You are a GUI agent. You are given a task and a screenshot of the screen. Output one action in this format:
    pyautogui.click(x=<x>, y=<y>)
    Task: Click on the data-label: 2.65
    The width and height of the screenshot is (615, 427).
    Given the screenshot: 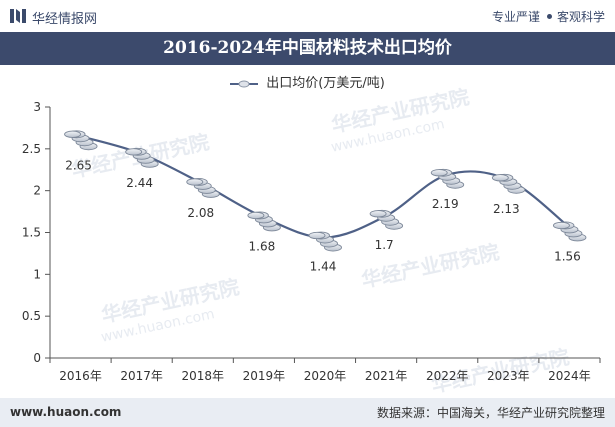 What is the action you would take?
    pyautogui.click(x=78, y=165)
    